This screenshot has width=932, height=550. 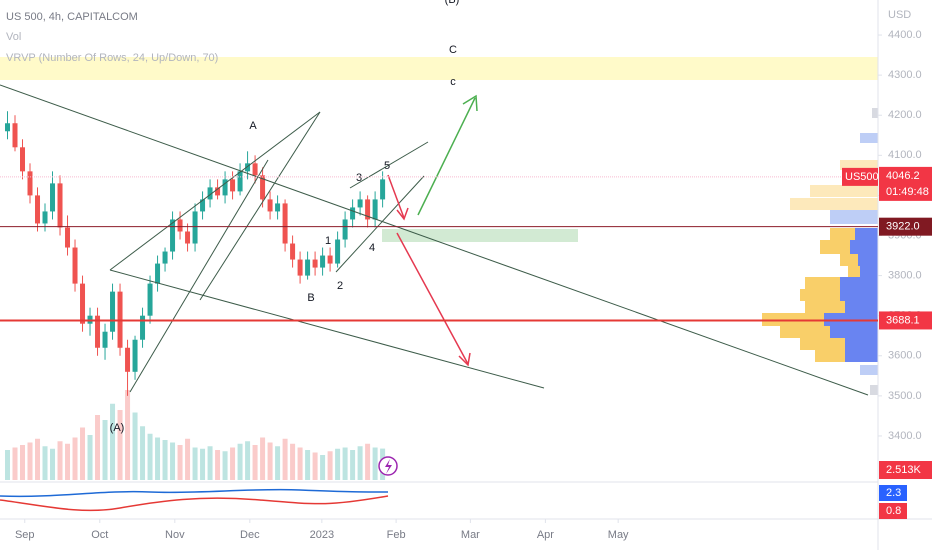 I want to click on y-tick-label: 4300.0, so click(x=905, y=75).